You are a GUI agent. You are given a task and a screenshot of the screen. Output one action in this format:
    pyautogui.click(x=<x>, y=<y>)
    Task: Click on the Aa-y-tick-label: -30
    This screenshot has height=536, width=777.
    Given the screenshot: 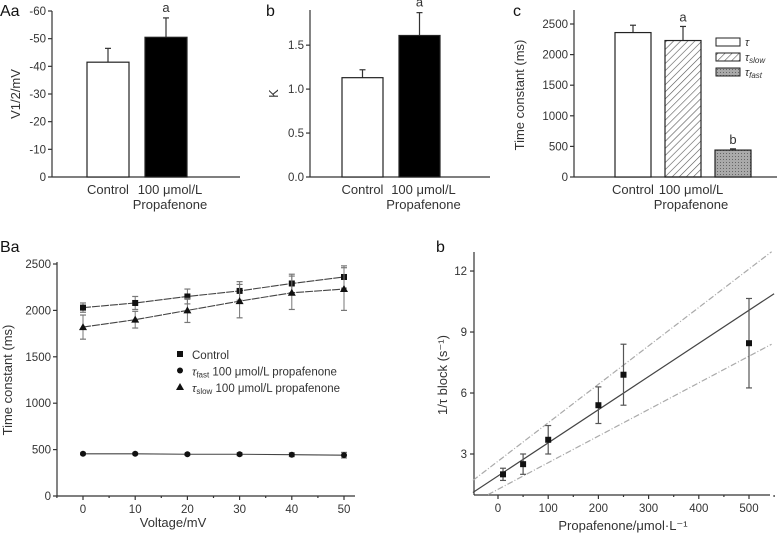 What is the action you would take?
    pyautogui.click(x=37, y=95)
    